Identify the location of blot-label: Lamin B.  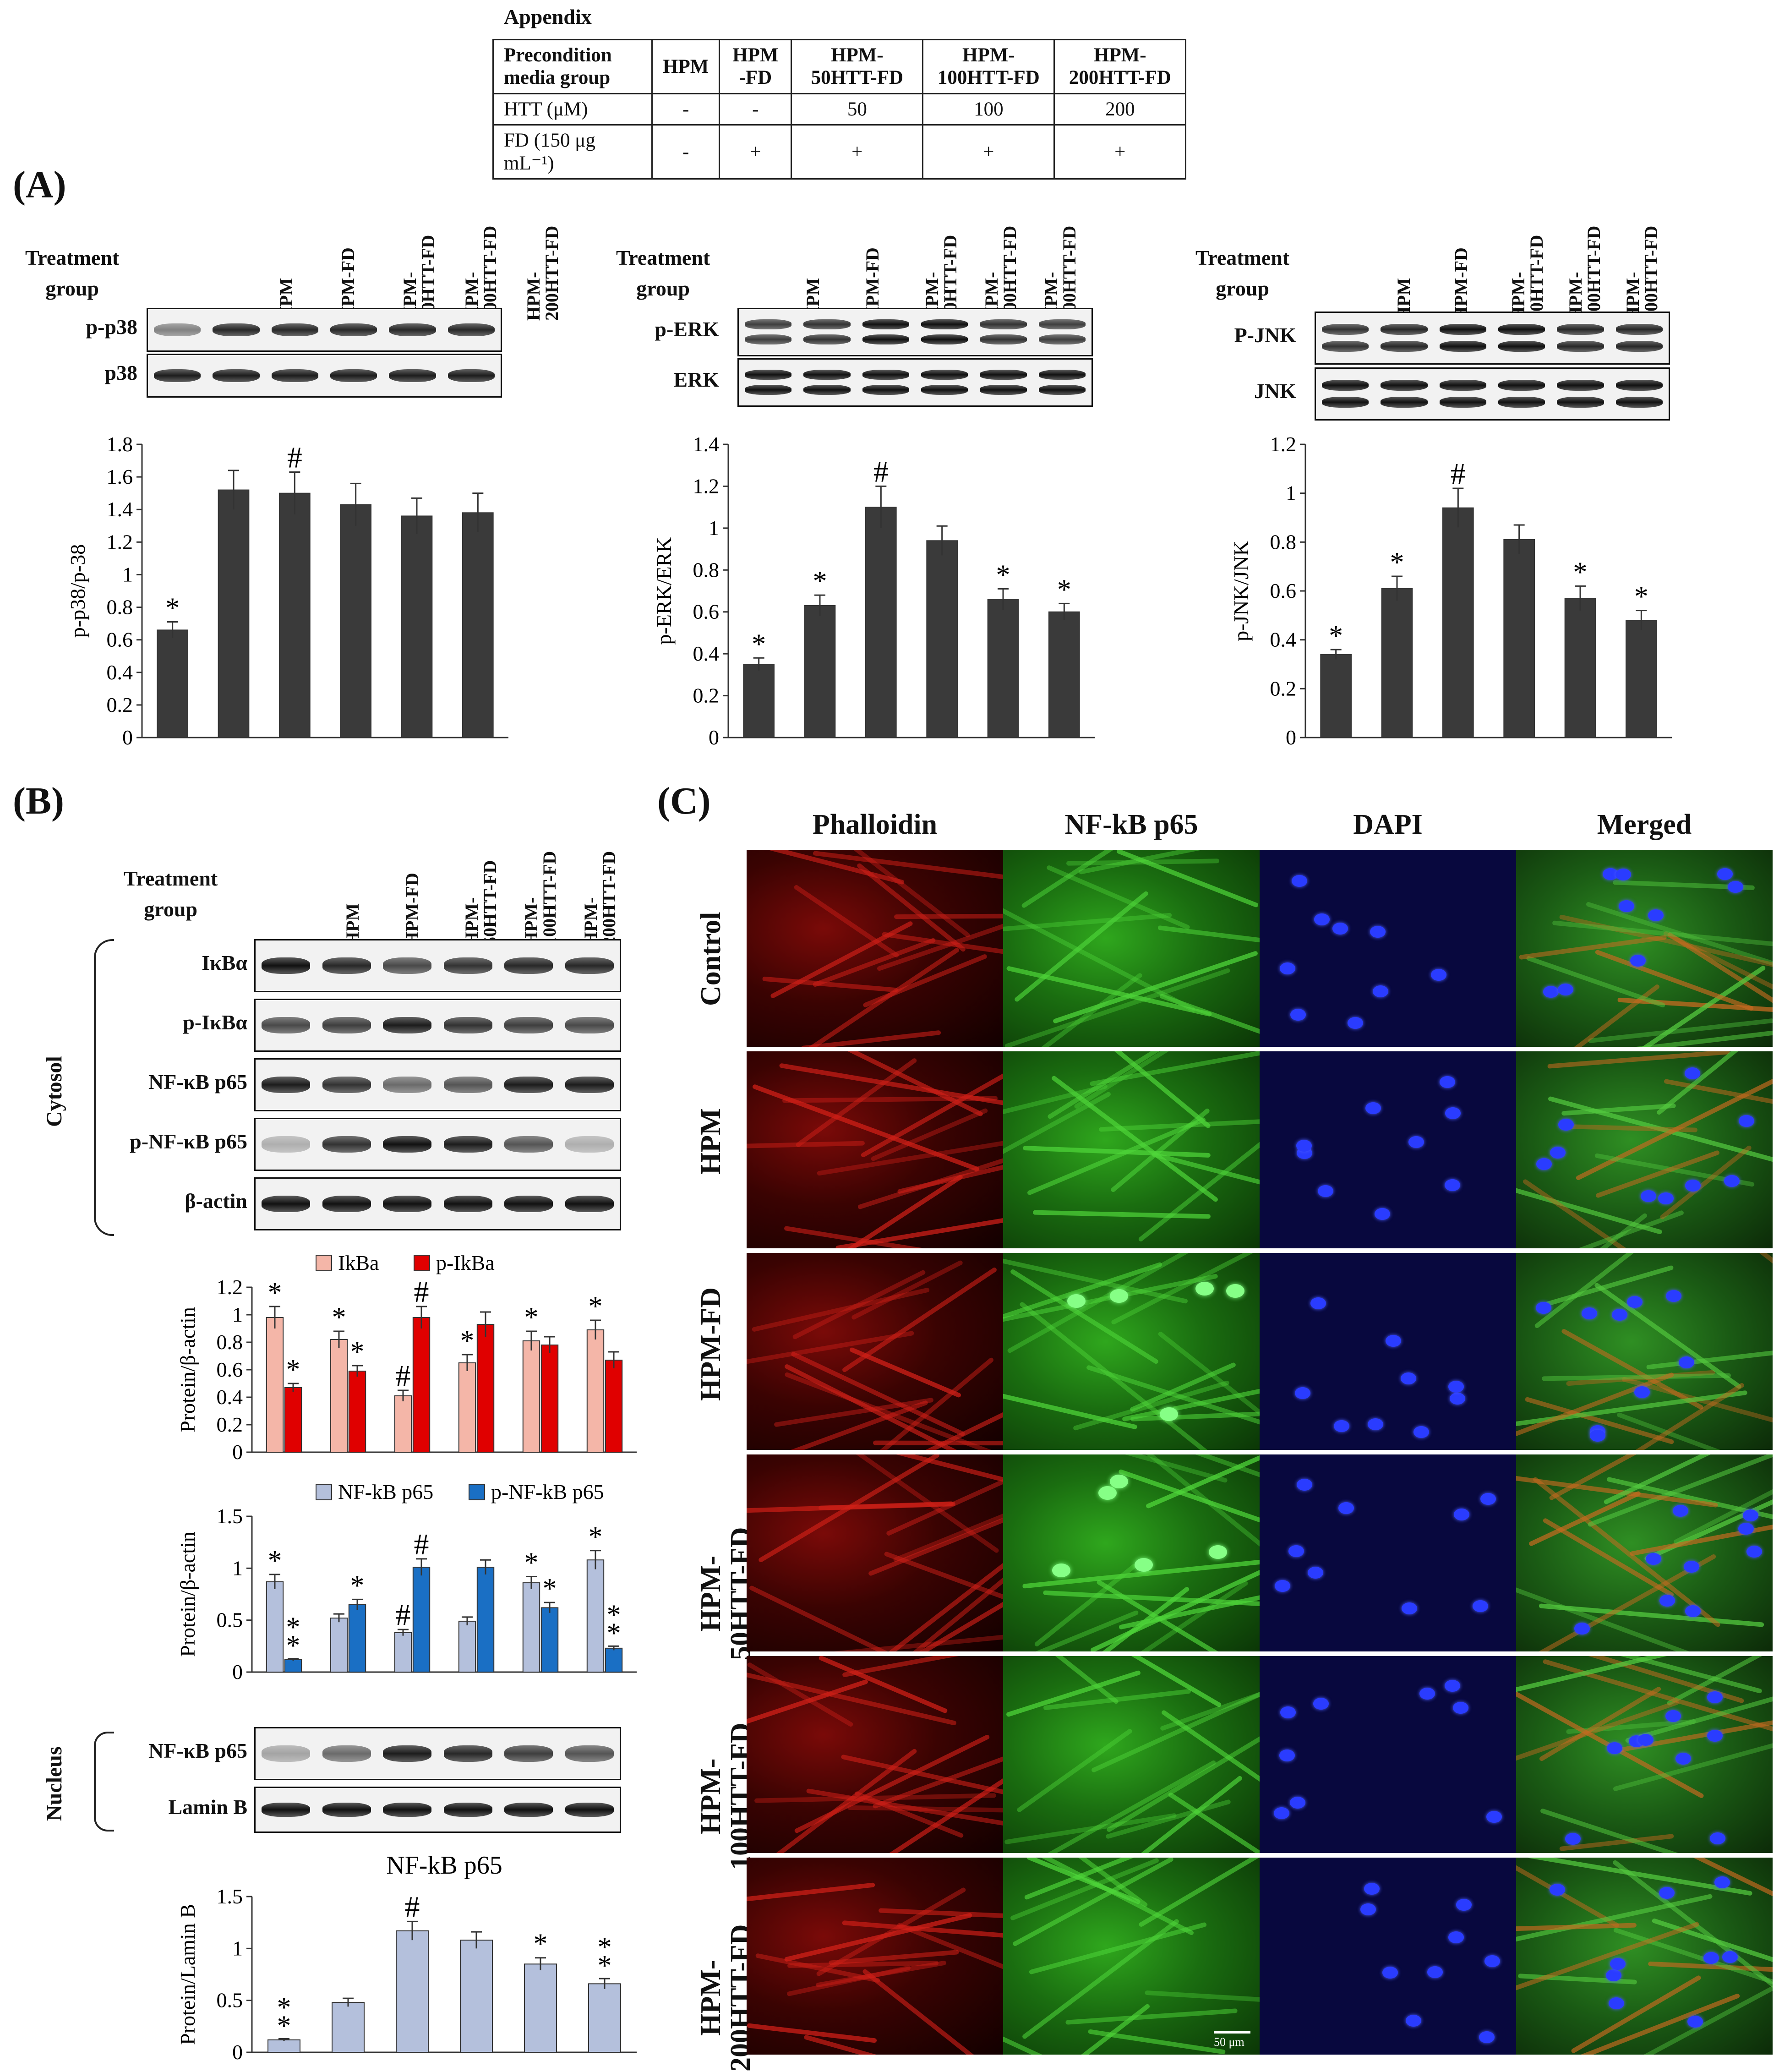
(207, 1807).